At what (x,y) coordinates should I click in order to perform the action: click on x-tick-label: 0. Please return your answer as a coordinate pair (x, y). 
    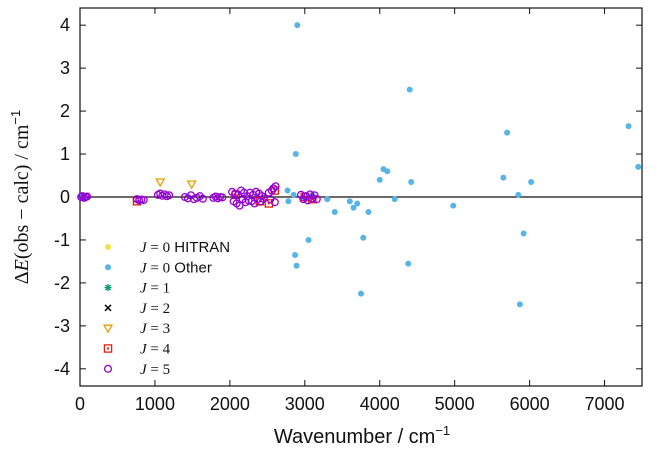
    Looking at the image, I should click on (80, 404).